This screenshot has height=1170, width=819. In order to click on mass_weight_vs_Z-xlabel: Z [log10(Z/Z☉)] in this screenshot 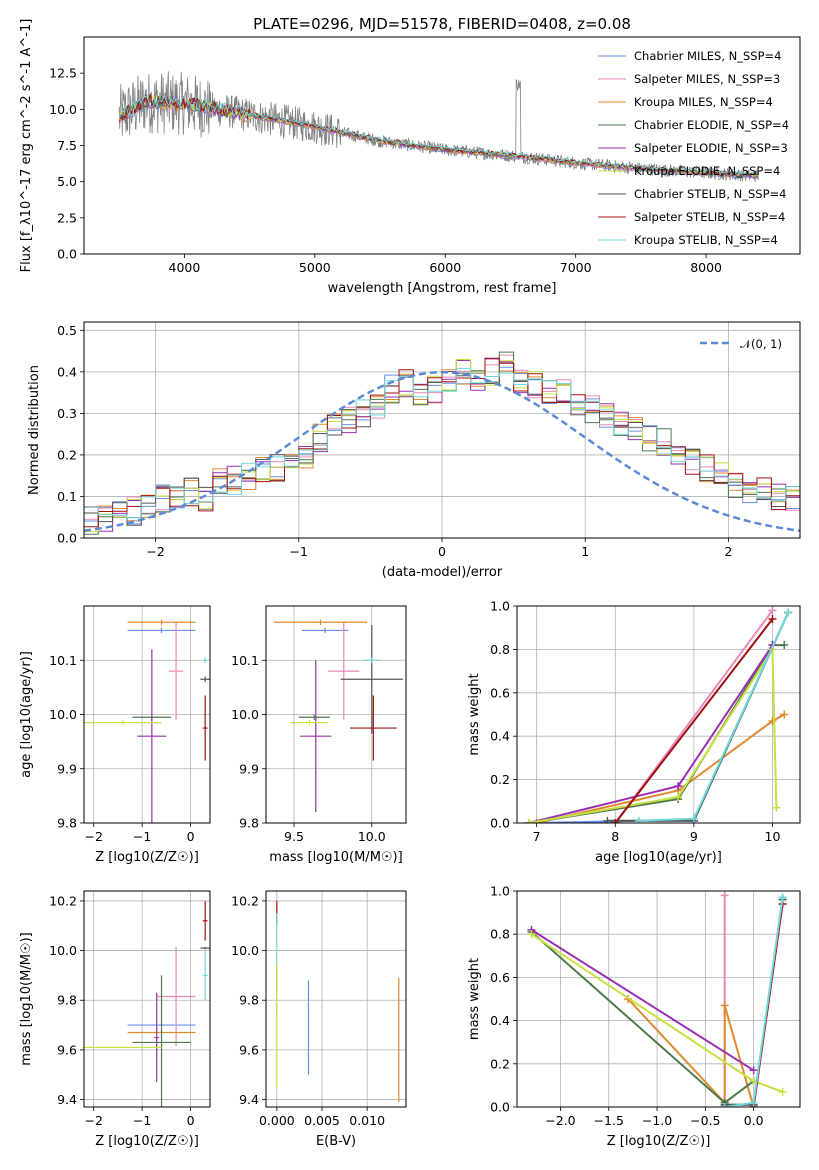, I will do `click(659, 1141)`.